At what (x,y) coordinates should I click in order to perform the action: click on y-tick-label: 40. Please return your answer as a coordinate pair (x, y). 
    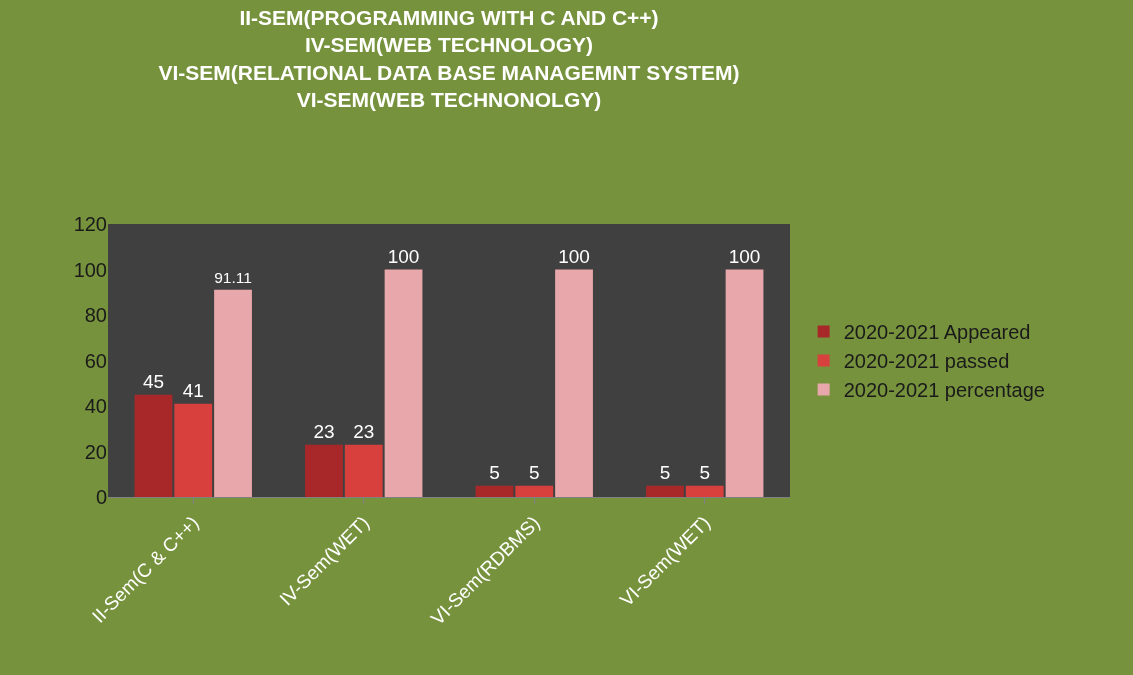
    Looking at the image, I should click on (95, 406).